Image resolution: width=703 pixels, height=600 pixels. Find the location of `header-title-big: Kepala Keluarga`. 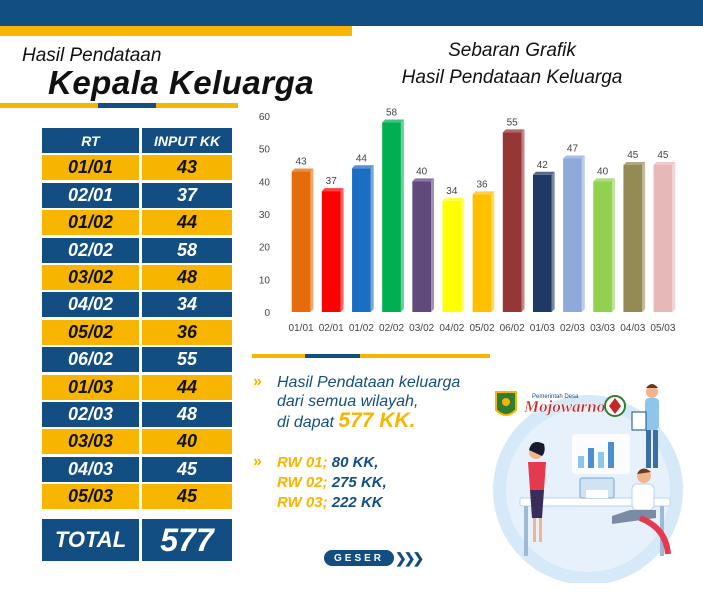

header-title-big: Kepala Keluarga is located at coordinates (181, 82).